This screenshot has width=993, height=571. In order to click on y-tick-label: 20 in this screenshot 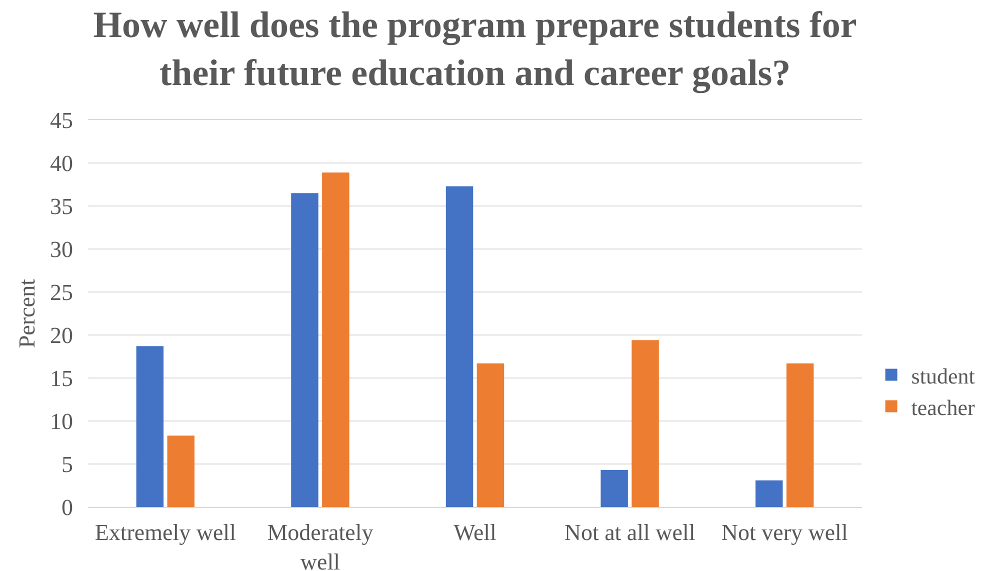, I will do `click(61, 335)`.